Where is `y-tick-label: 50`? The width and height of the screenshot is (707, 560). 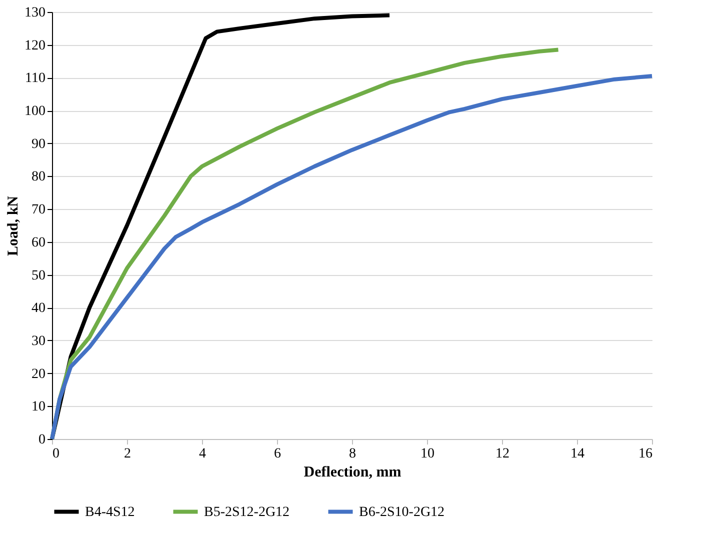 y-tick-label: 50 is located at coordinates (39, 276).